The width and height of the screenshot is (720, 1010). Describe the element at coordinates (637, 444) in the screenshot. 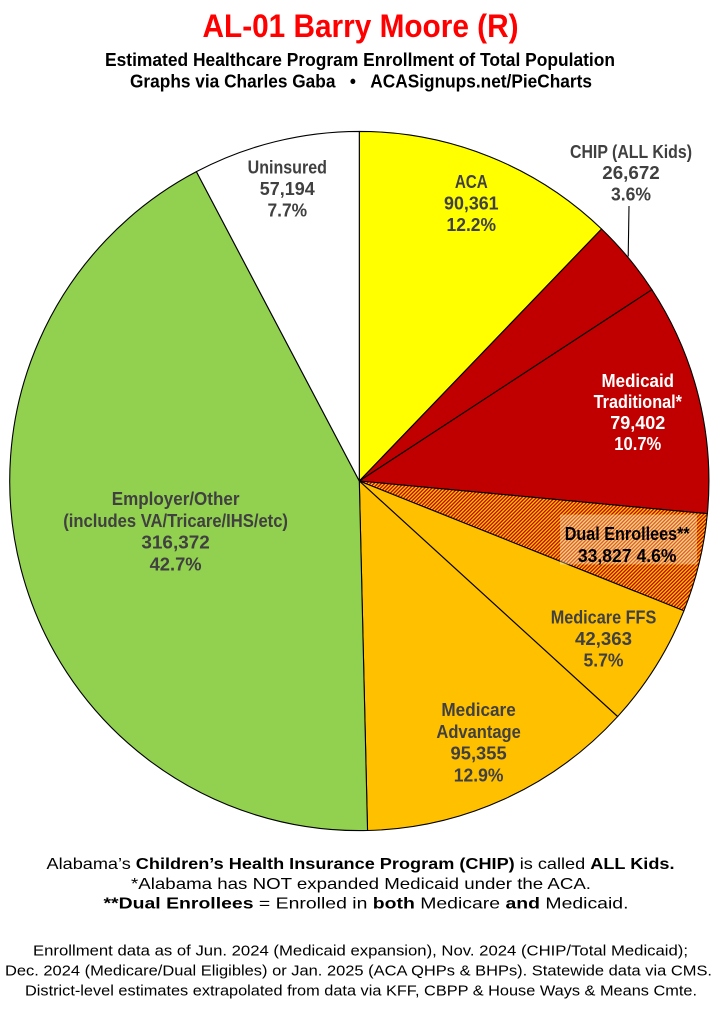

I see `svg-text: 10.7%` at that location.